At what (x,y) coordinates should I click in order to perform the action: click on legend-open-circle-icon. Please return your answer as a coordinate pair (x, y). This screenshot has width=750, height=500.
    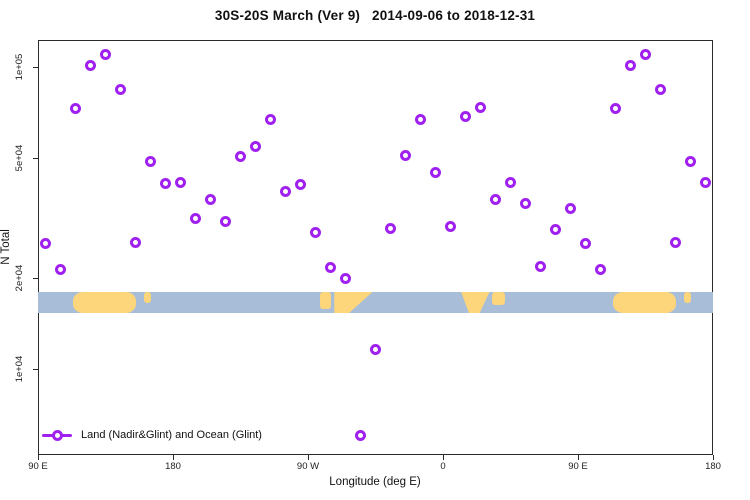
    Looking at the image, I should click on (57, 435).